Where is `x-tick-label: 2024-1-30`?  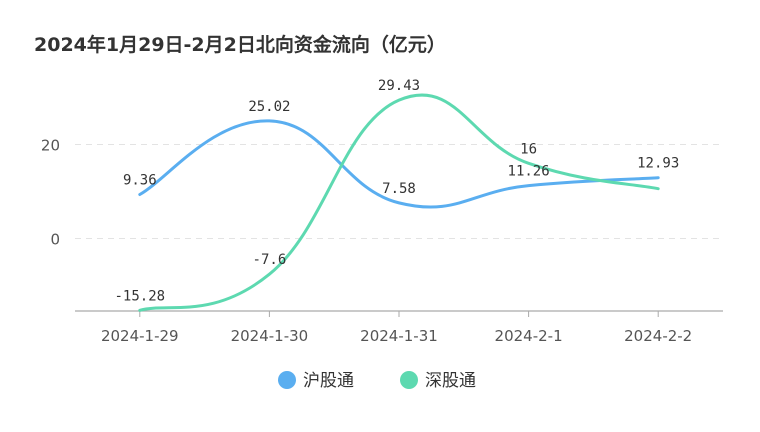
x-tick-label: 2024-1-30 is located at coordinates (270, 336).